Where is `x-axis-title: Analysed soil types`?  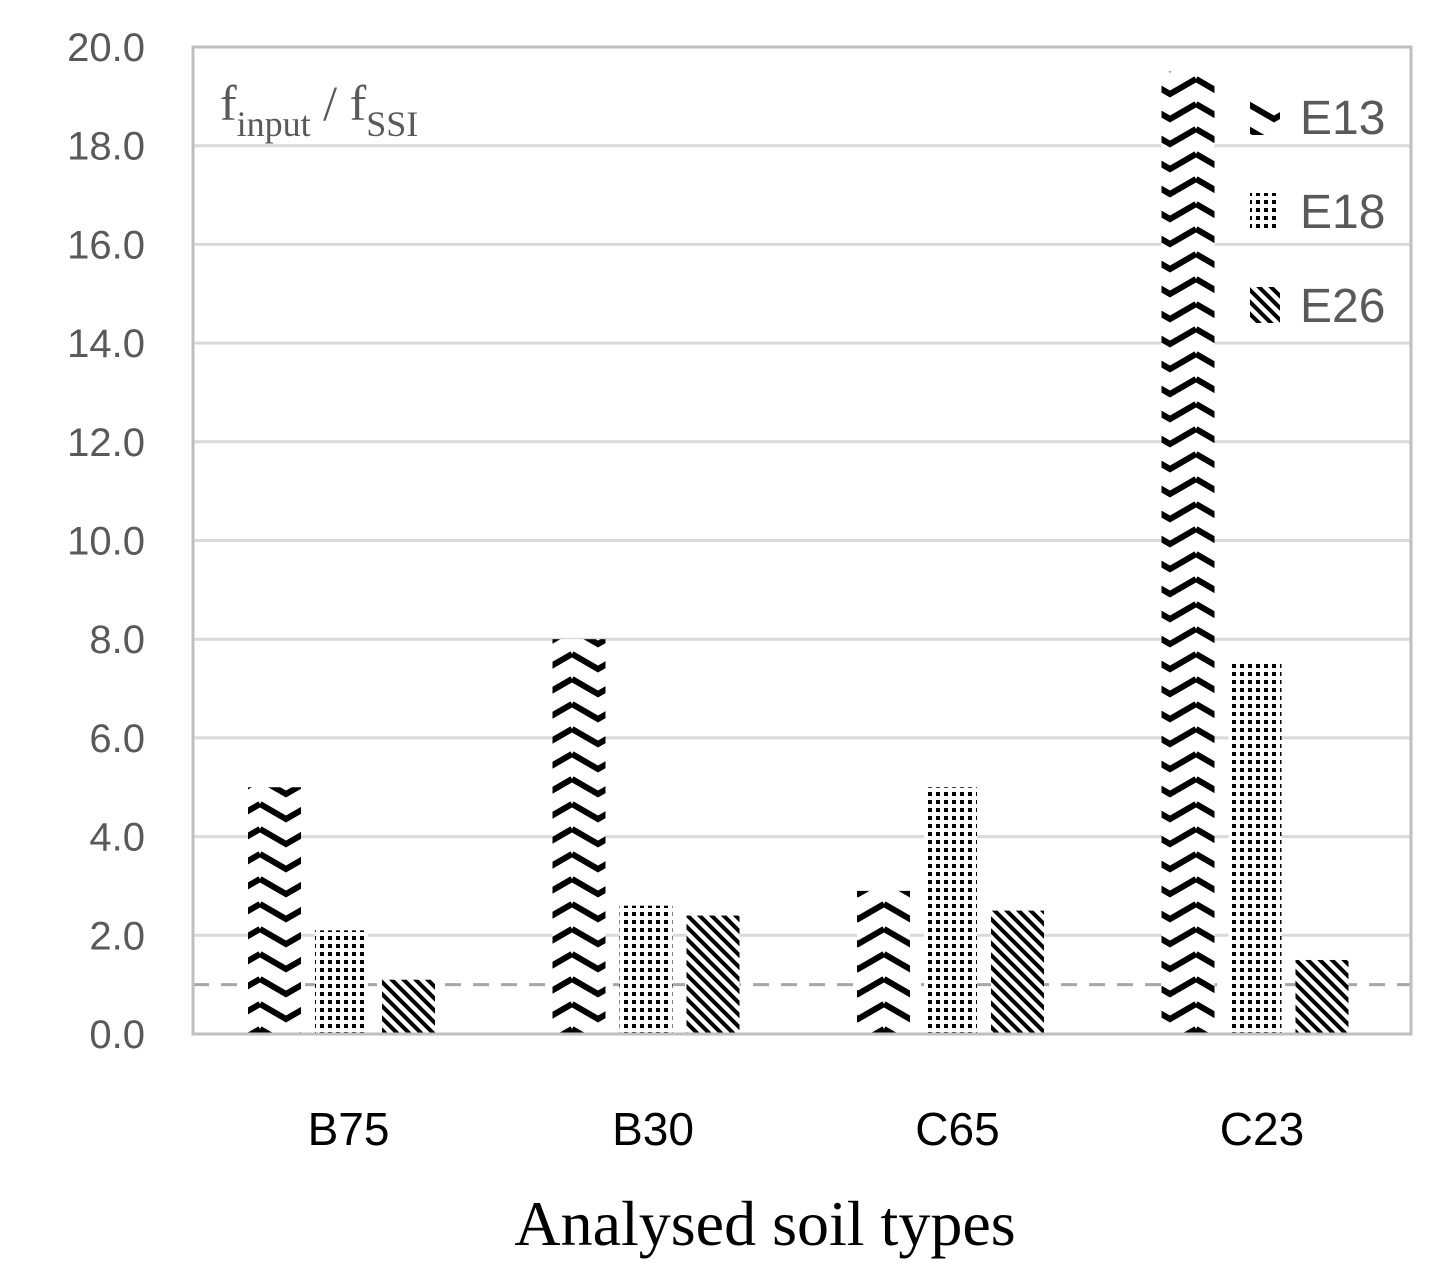 x-axis-title: Analysed soil types is located at coordinates (764, 1223).